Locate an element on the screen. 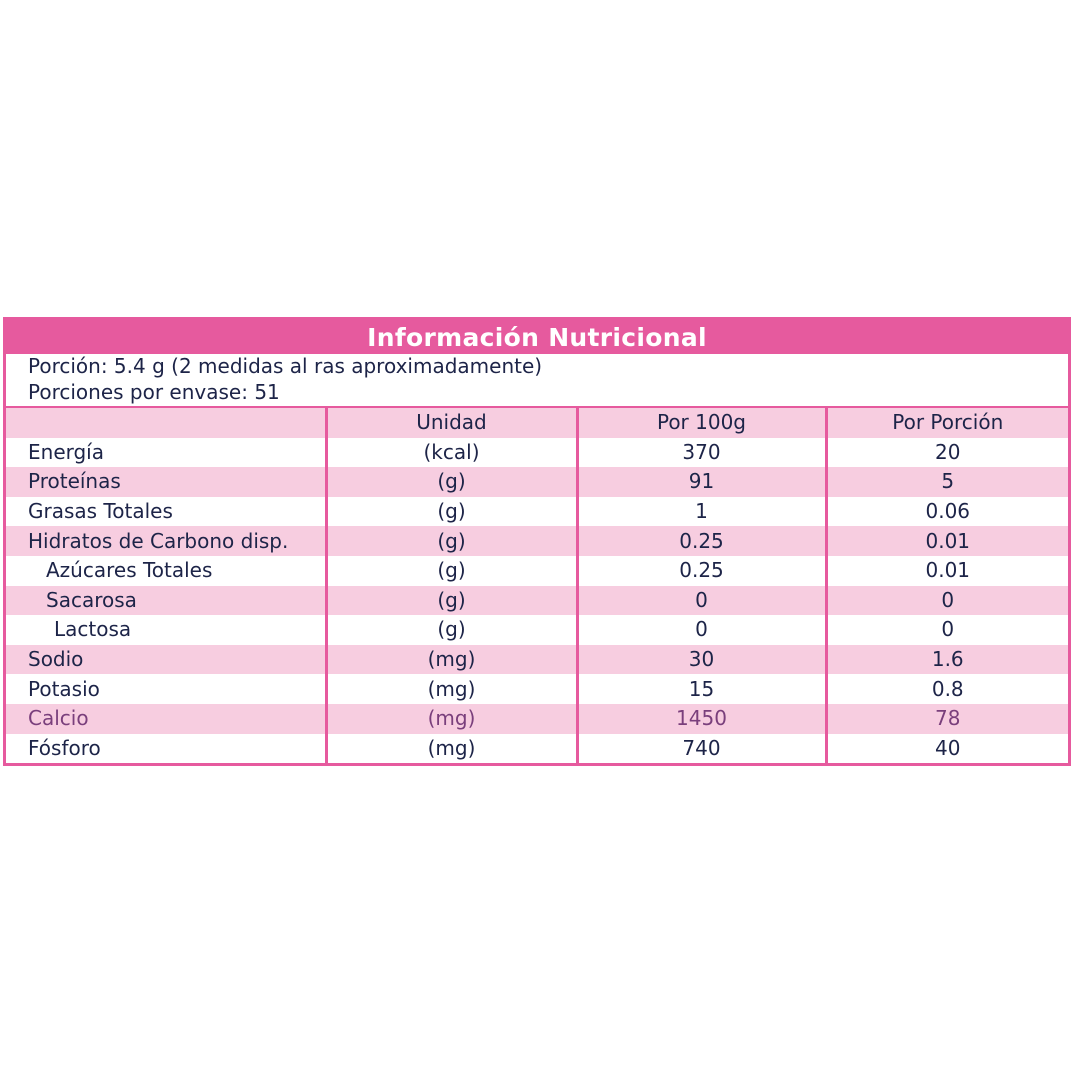 This screenshot has height=1079, width=1079. nutrient-name: Sacarosa is located at coordinates (166, 600).